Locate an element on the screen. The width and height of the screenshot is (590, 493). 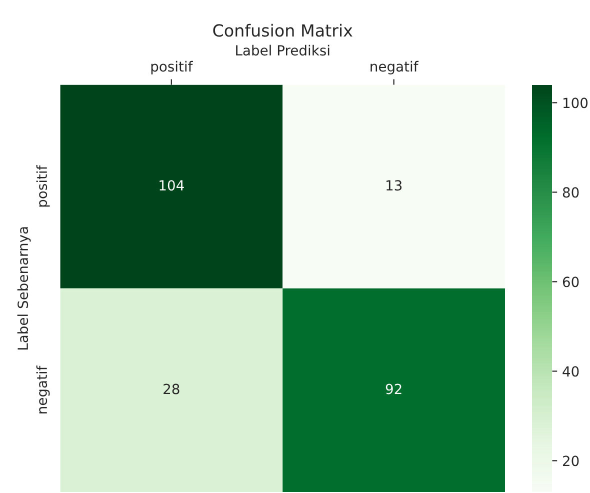
color-bar-label: 100 is located at coordinates (575, 103).